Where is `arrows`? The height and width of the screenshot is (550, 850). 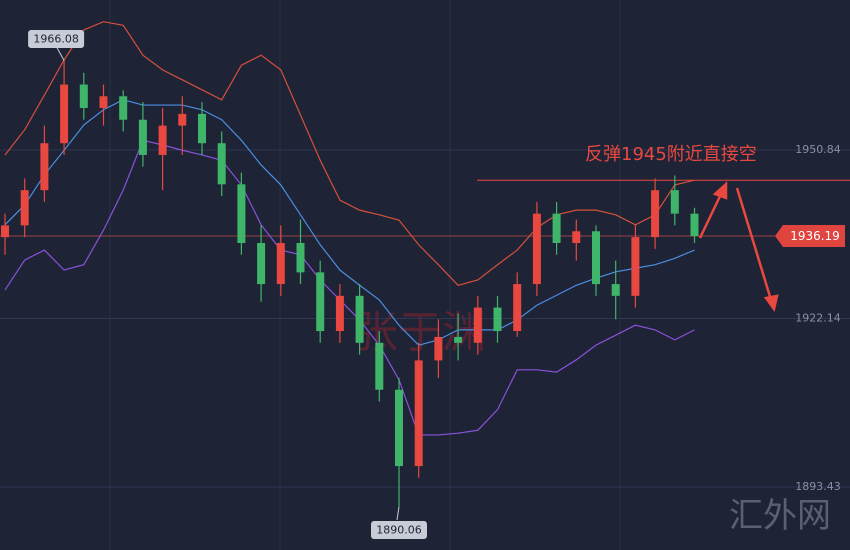
arrows is located at coordinates (738, 246).